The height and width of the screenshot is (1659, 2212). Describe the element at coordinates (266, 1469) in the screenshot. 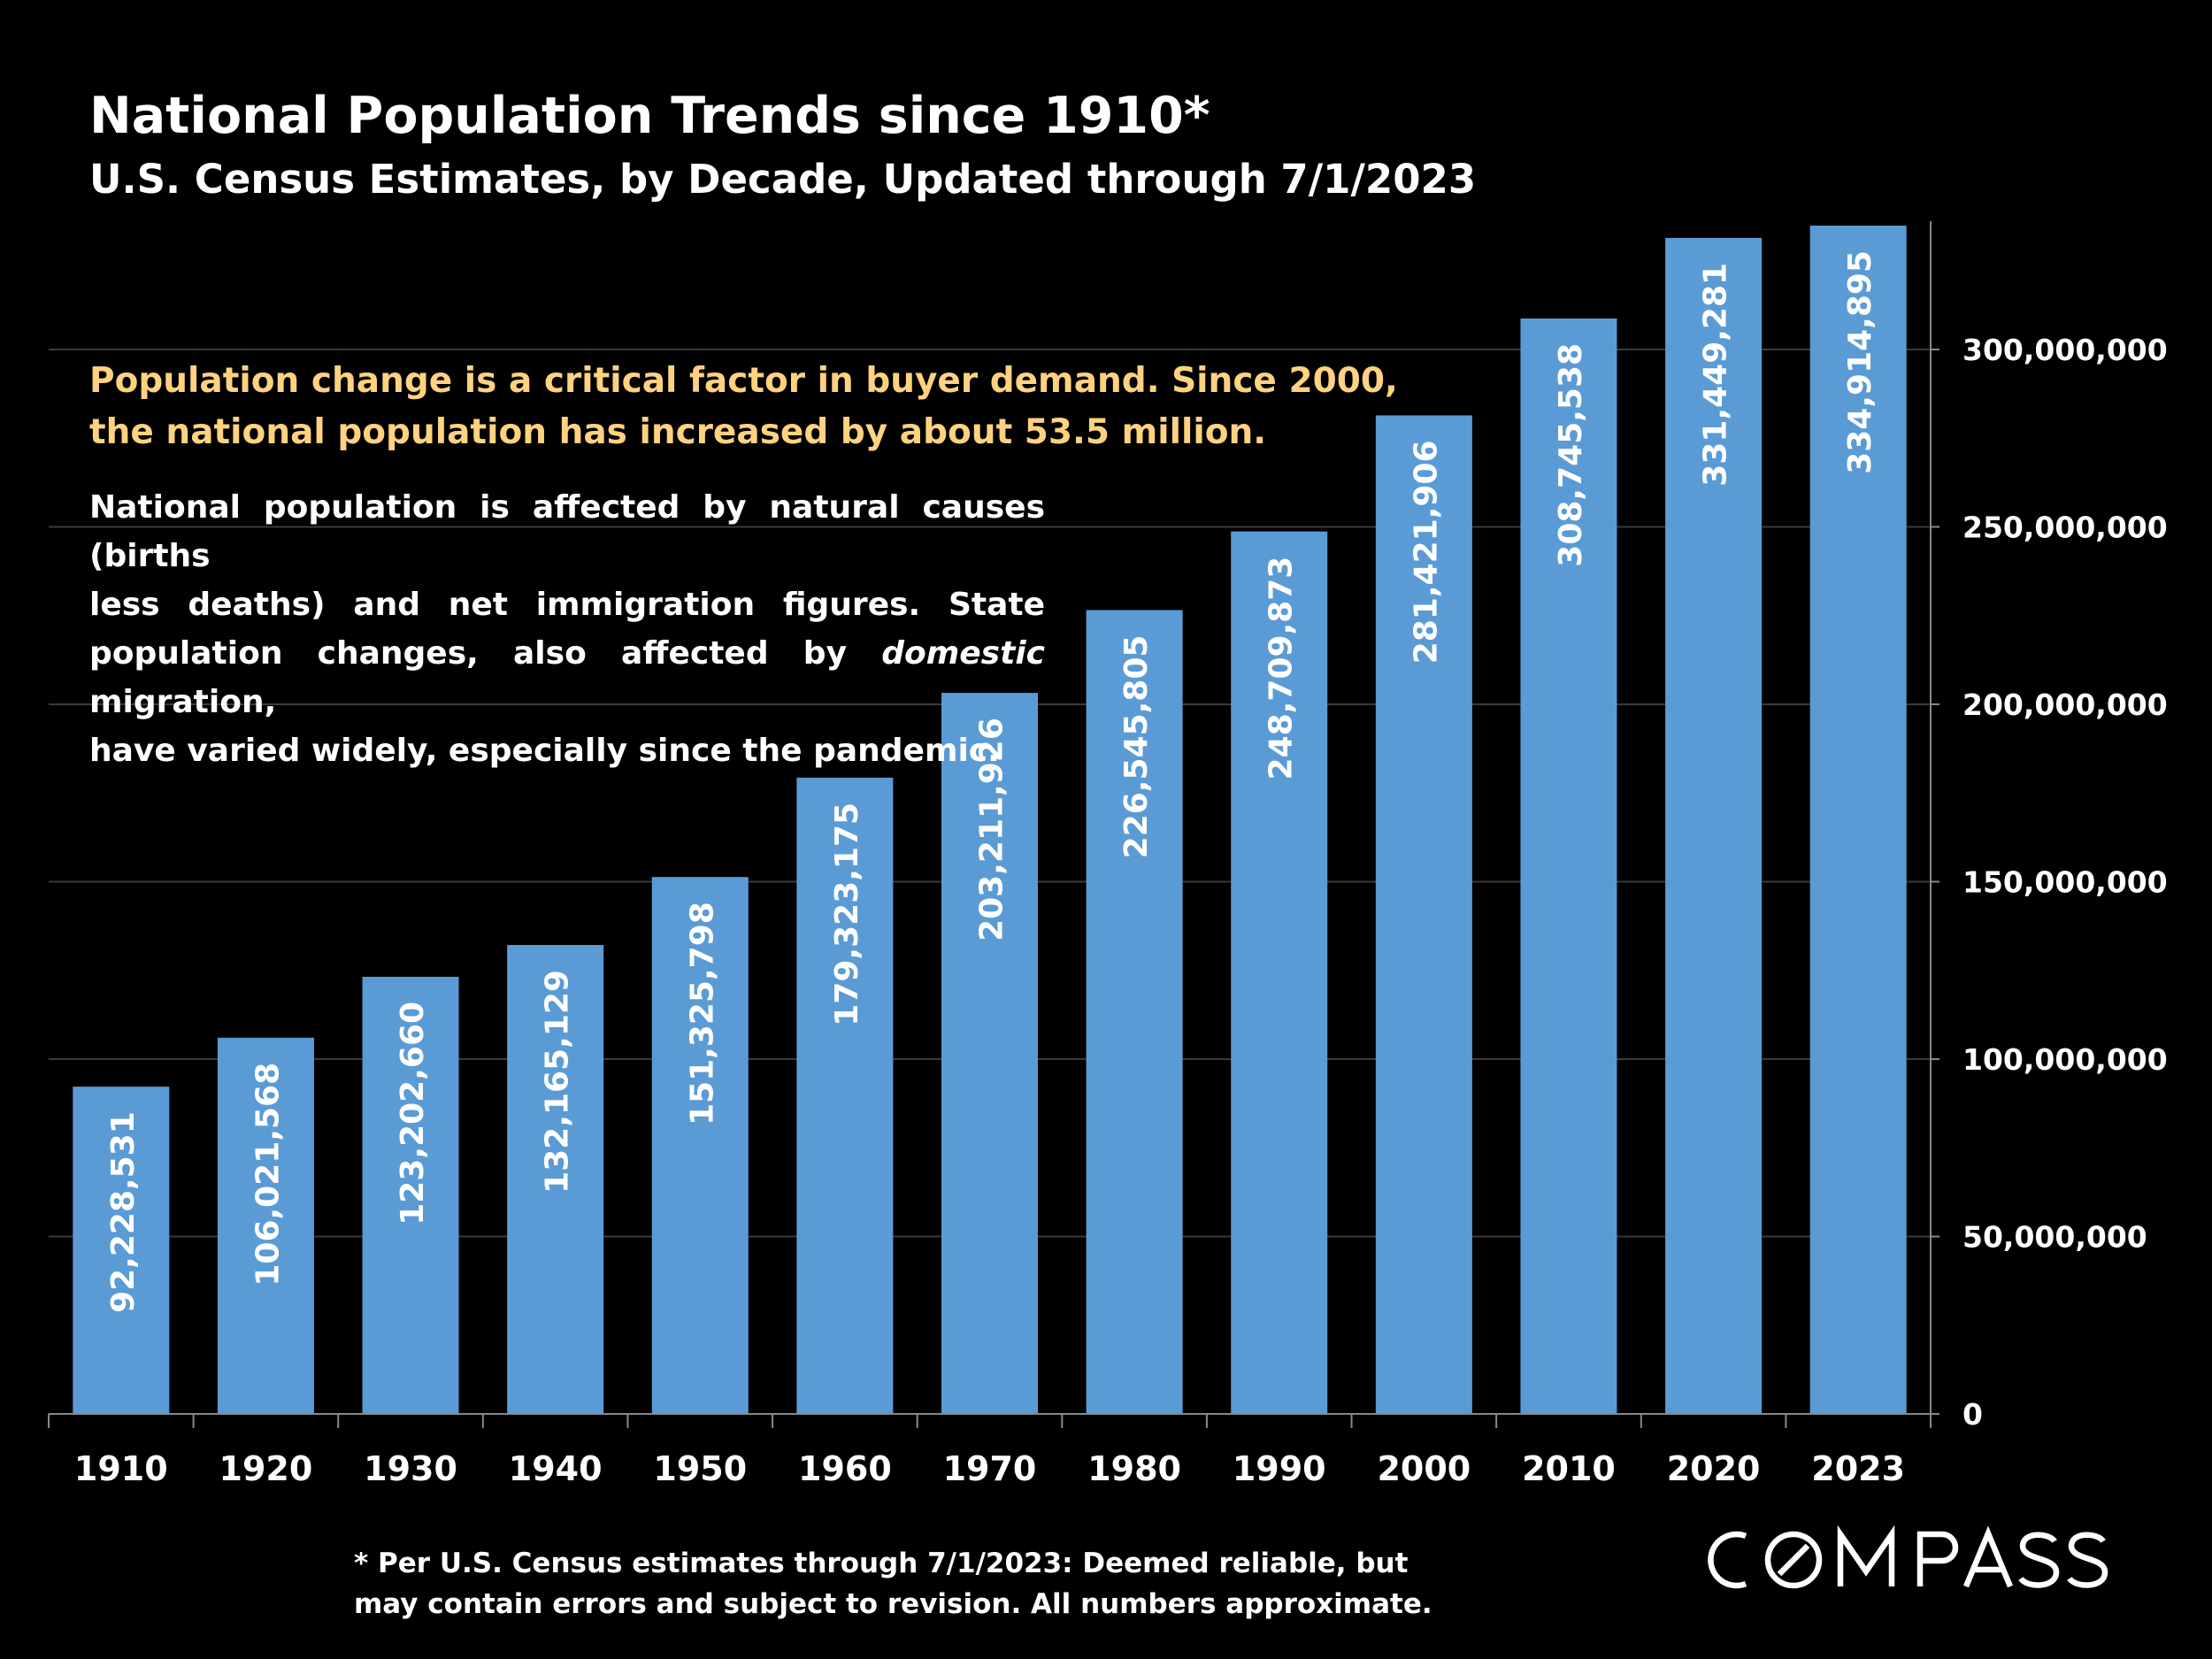

I see `x-tick-label-1920: 1920` at that location.